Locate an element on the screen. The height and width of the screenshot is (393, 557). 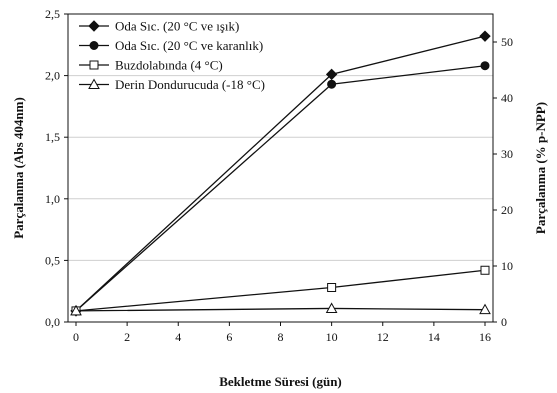
y-tick-label: 2,5 is located at coordinates (52, 14).